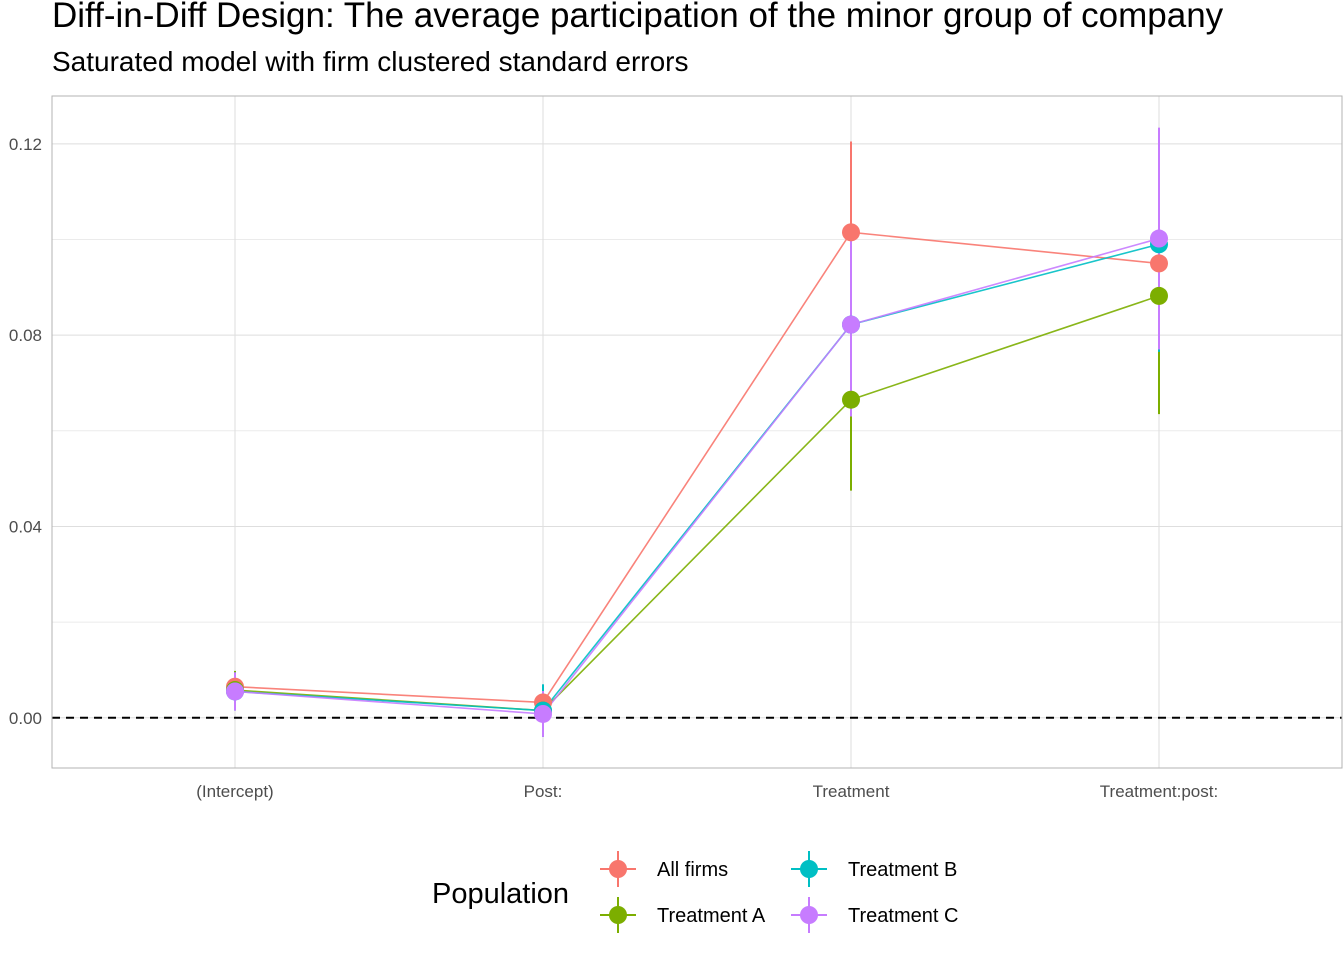 The height and width of the screenshot is (960, 1344). What do you see at coordinates (692, 870) in the screenshot?
I see `legend-label: All firms` at bounding box center [692, 870].